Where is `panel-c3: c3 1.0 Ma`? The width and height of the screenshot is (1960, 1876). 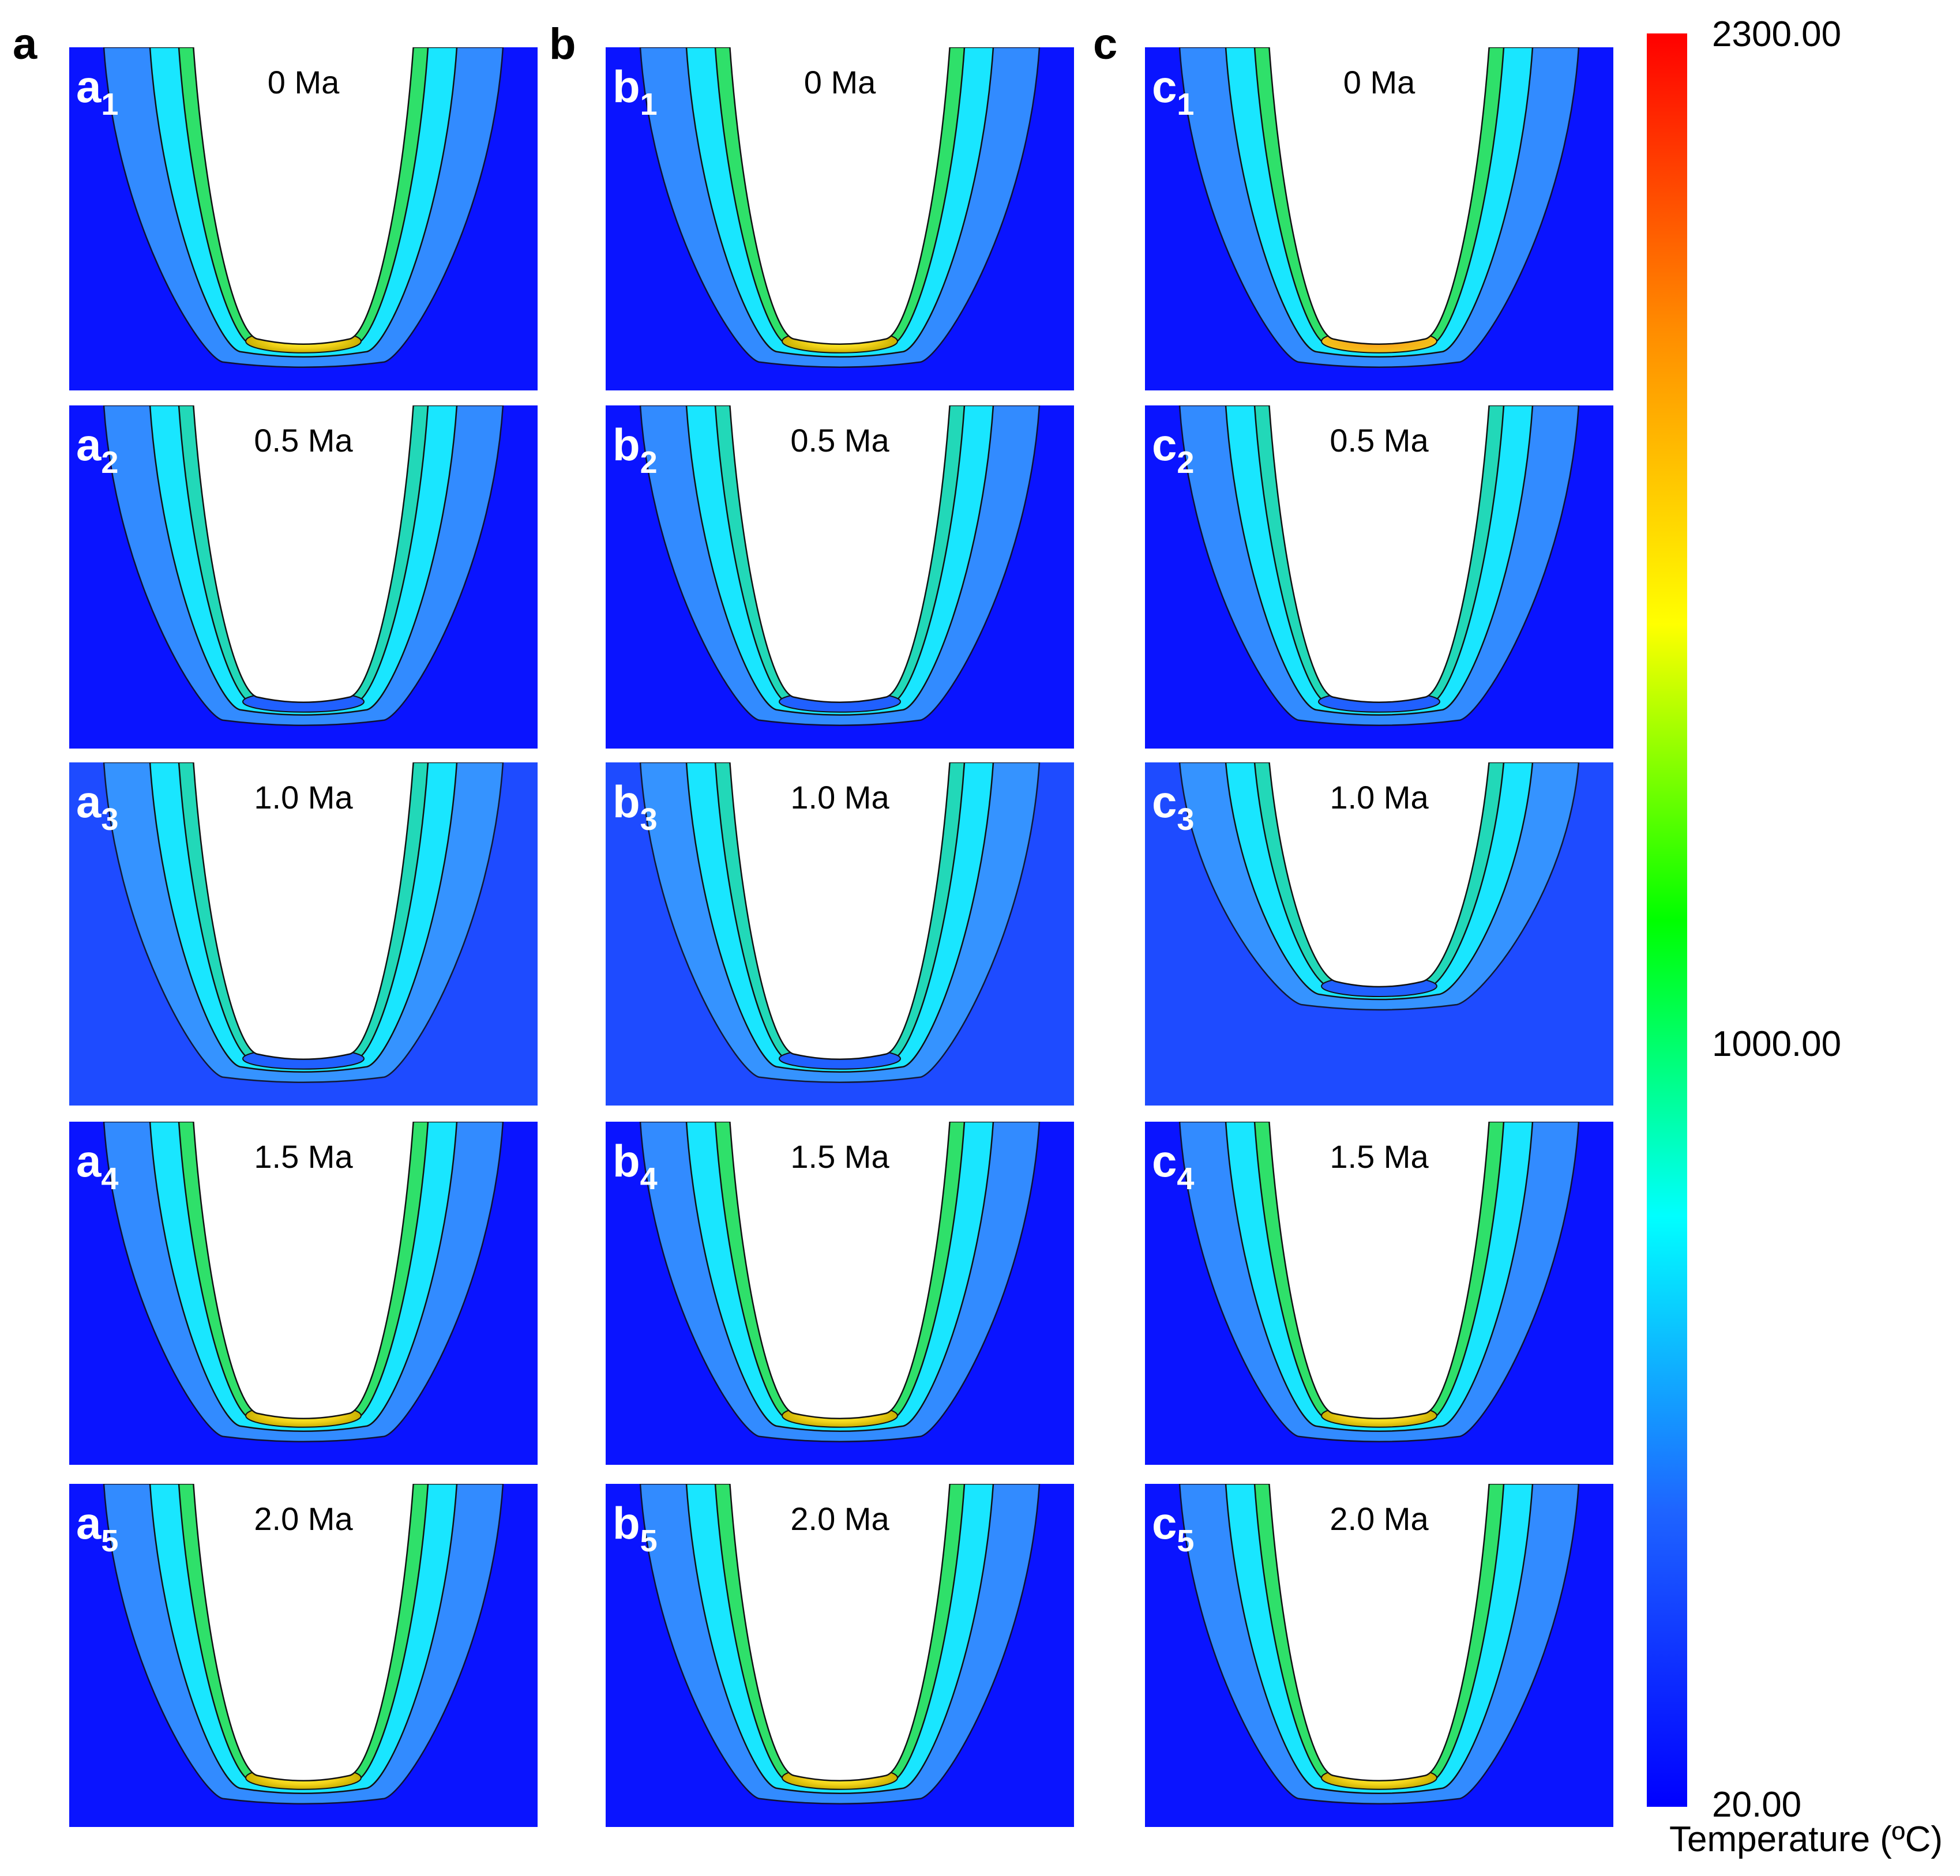
panel-c3: c3 1.0 Ma is located at coordinates (1379, 934).